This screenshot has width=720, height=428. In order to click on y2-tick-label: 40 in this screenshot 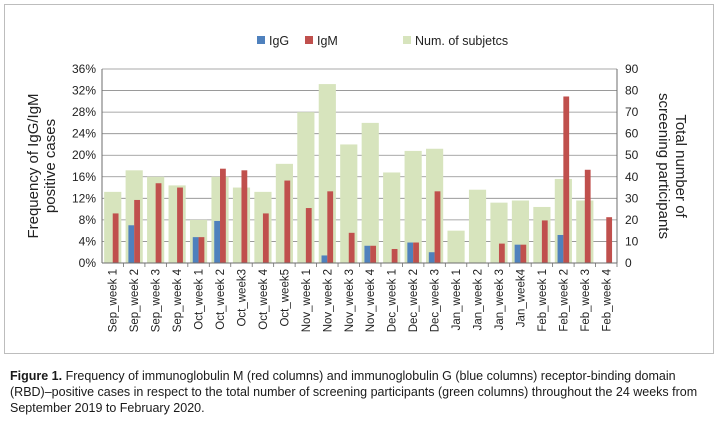, I will do `click(632, 177)`.